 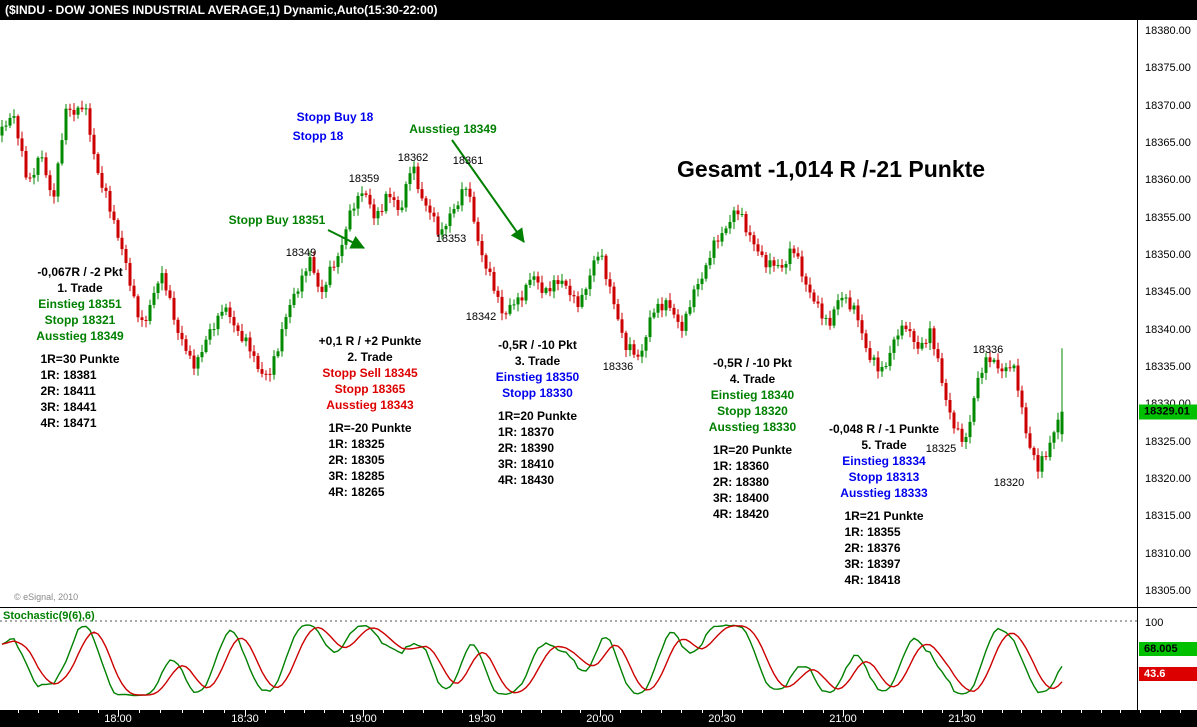 What do you see at coordinates (46, 597) in the screenshot?
I see `copyright-label: © eSignal, 2010` at bounding box center [46, 597].